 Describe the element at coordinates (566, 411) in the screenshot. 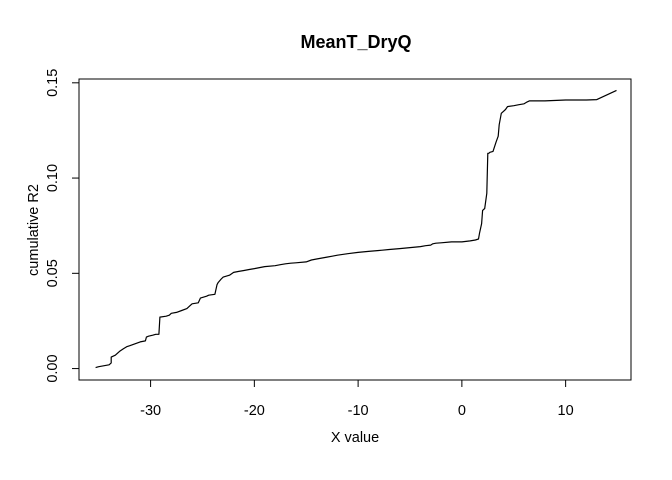

I see `x-tick-label: 10` at that location.